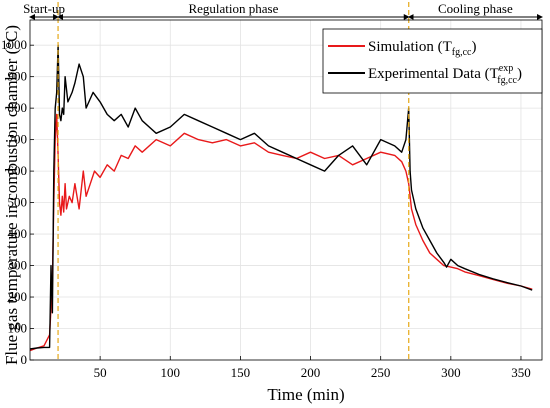  I want to click on x-tick-label: 250, so click(381, 372).